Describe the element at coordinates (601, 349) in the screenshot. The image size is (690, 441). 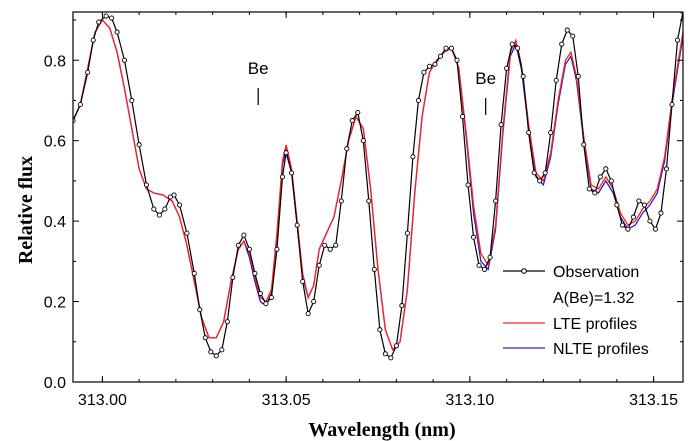
I see `legend-label-nlte: NLTE profiles` at that location.